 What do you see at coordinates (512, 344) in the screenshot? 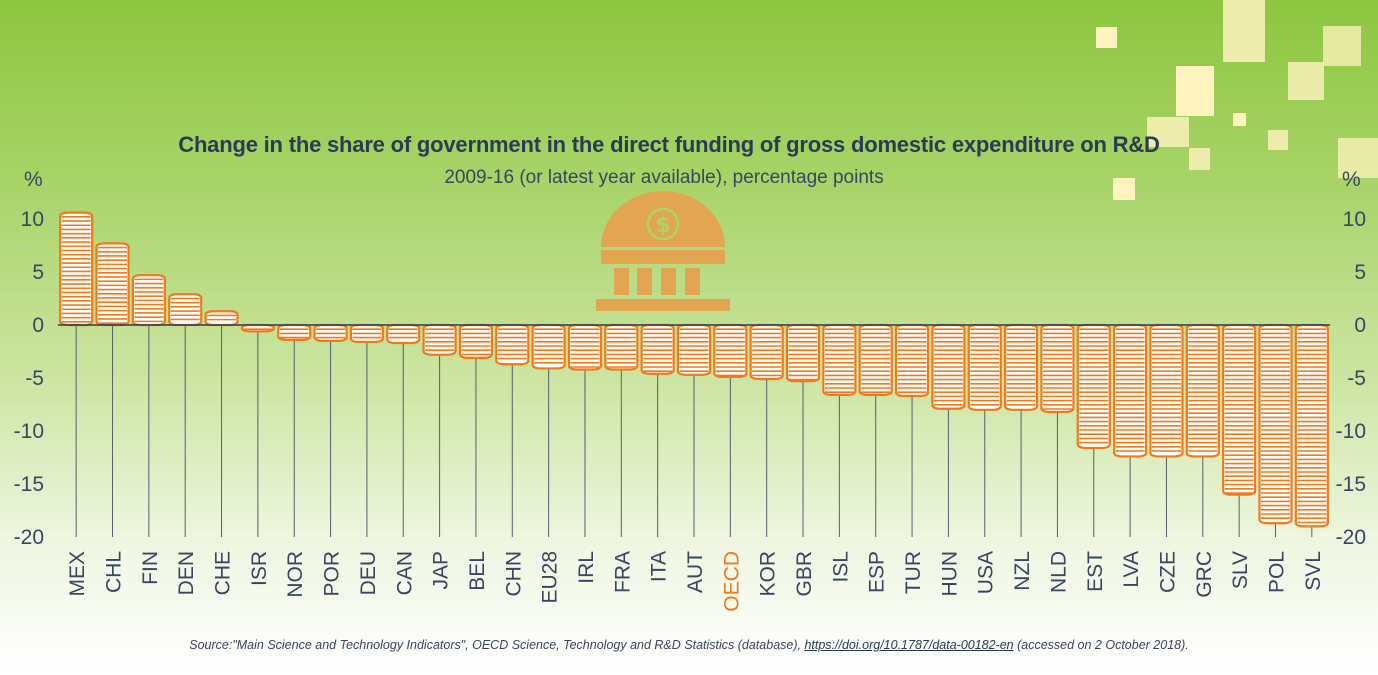
I see `bar-chn` at bounding box center [512, 344].